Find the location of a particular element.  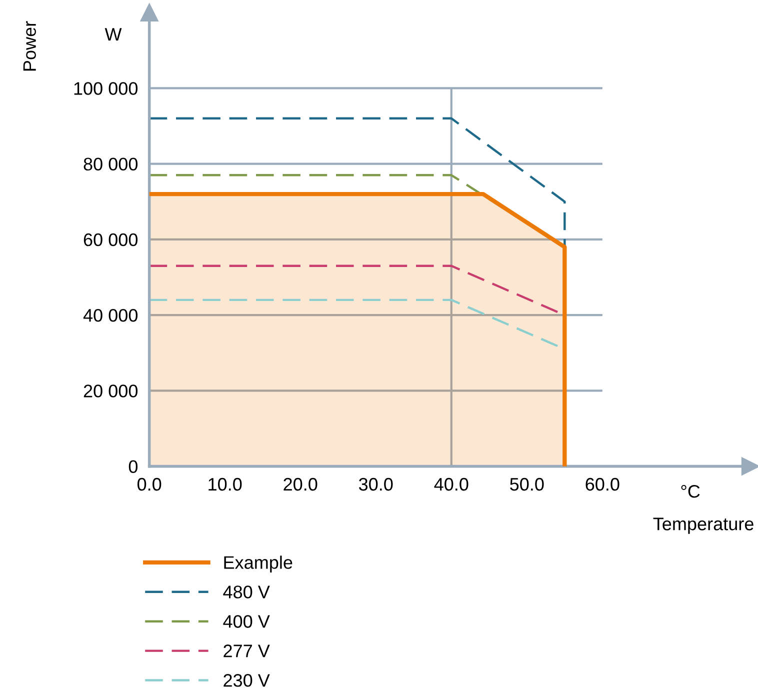

legend-label: 480 V is located at coordinates (246, 592).